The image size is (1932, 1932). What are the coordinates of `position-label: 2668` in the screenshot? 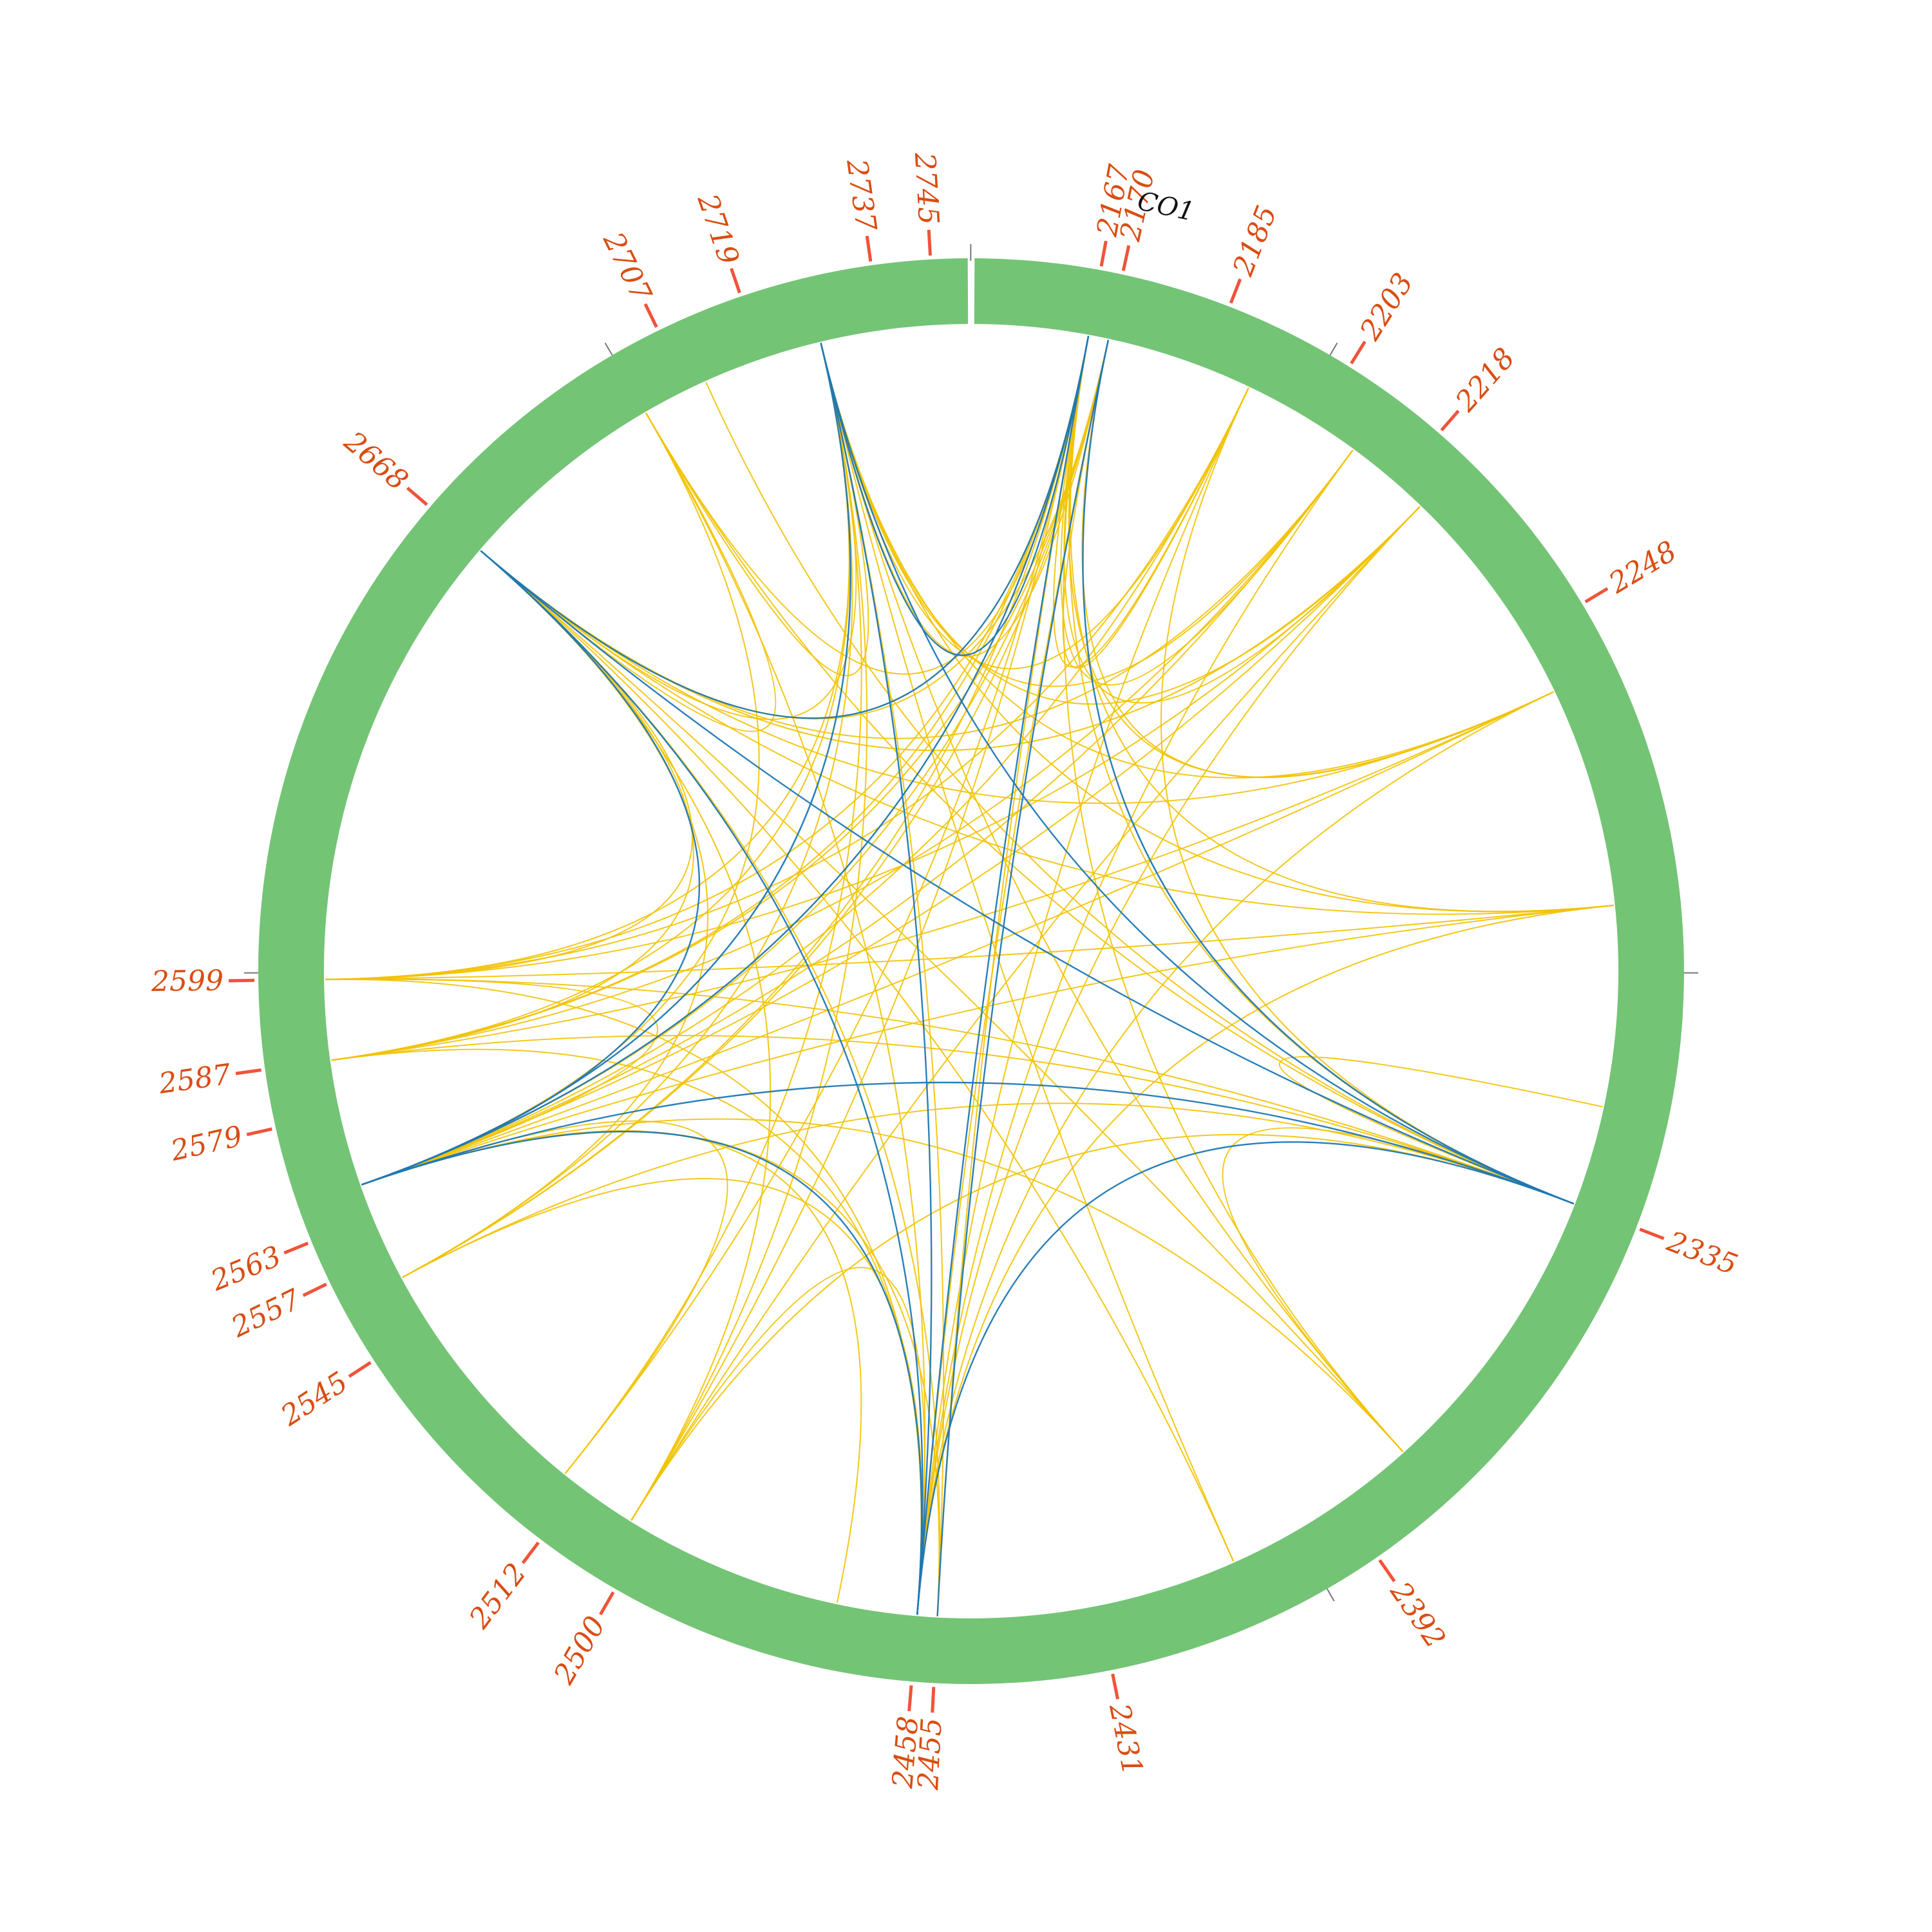 It's located at (375, 461).